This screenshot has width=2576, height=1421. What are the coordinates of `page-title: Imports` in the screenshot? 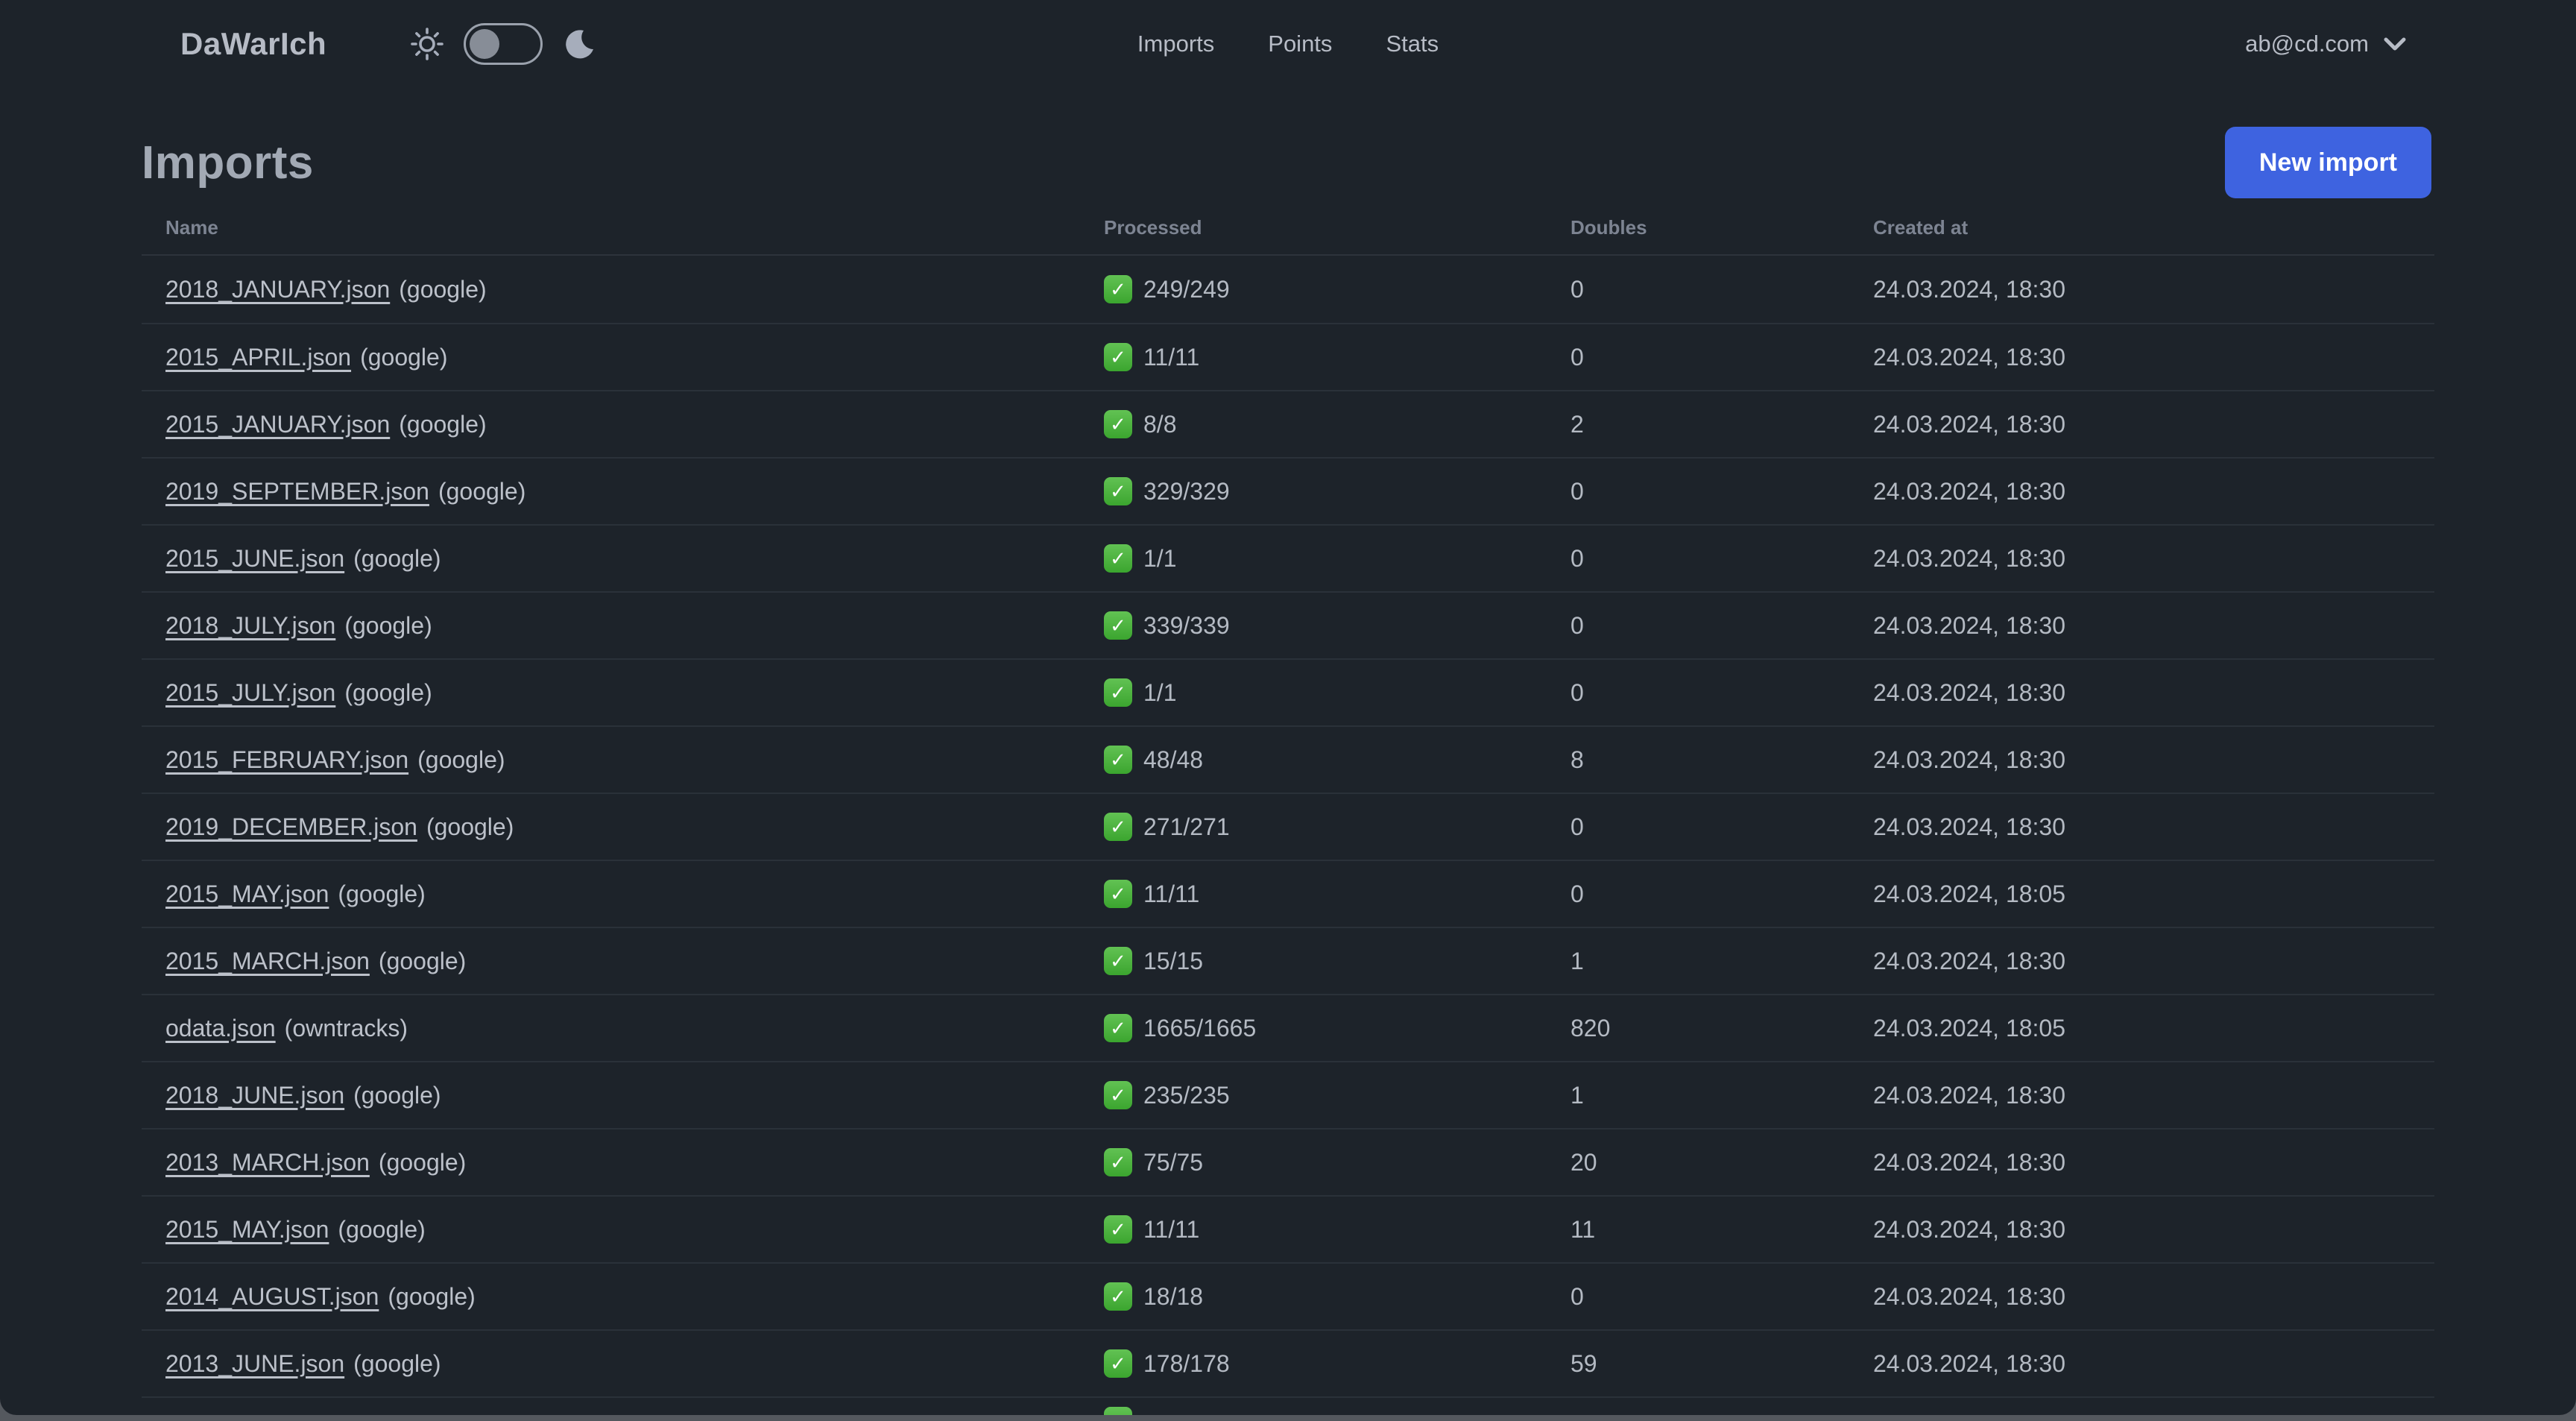 It's located at (228, 162).